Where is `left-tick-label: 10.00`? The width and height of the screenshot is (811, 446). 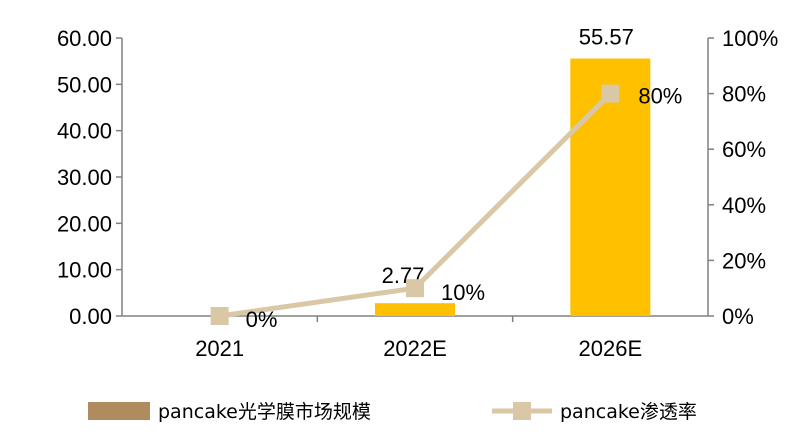
left-tick-label: 10.00 is located at coordinates (84, 270).